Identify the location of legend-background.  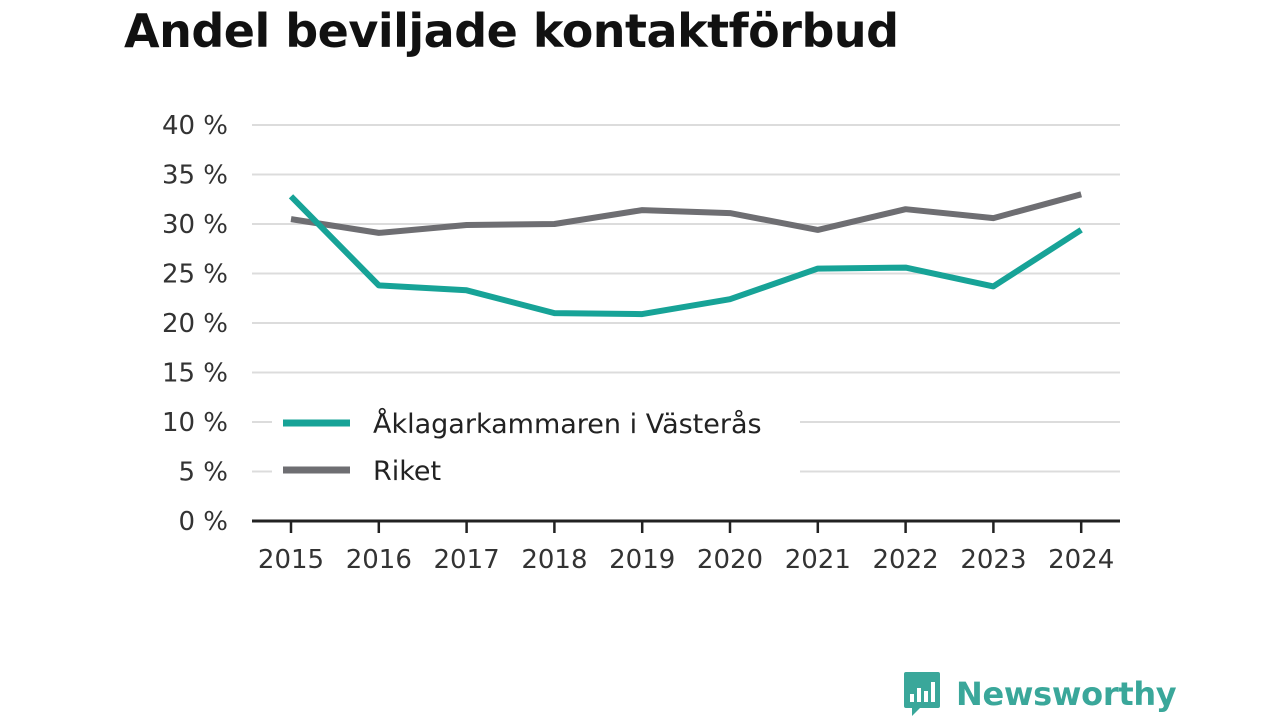
(536, 446).